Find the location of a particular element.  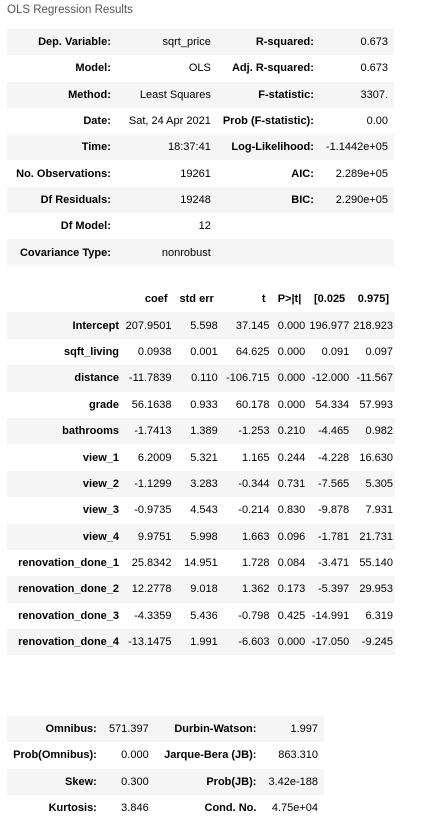

coef-cell: 1.991 is located at coordinates (204, 642).